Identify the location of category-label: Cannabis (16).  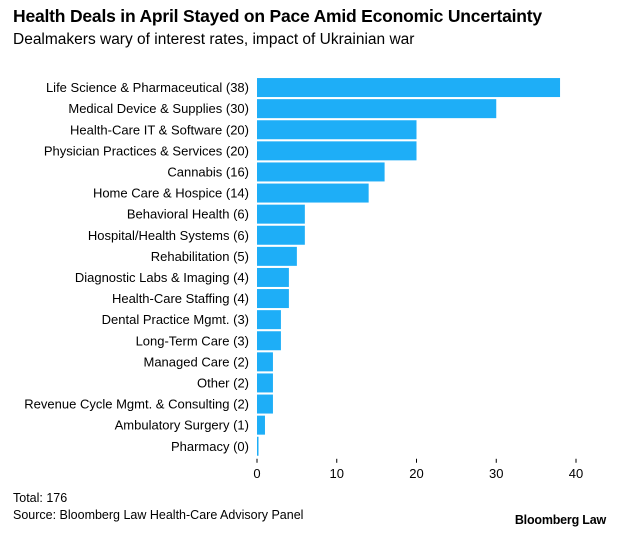
(208, 171).